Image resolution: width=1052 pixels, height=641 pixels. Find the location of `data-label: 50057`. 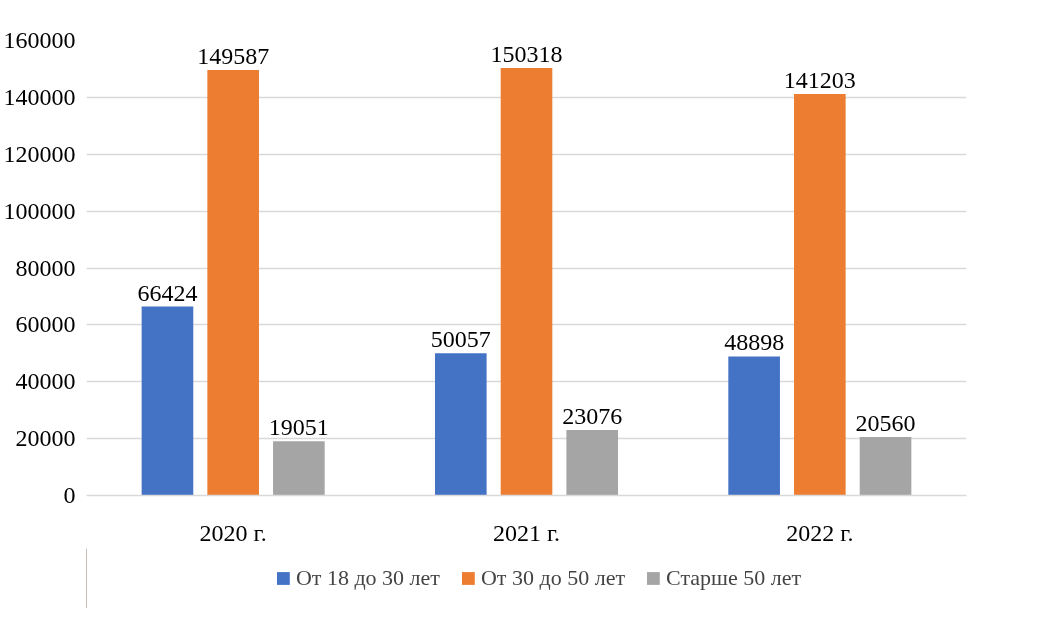

data-label: 50057 is located at coordinates (460, 339).